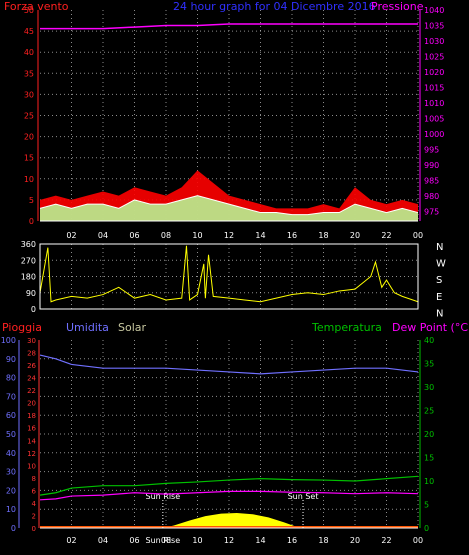 This screenshot has height=555, width=469. I want to click on pressure-y-tick-label: 980, so click(431, 196).